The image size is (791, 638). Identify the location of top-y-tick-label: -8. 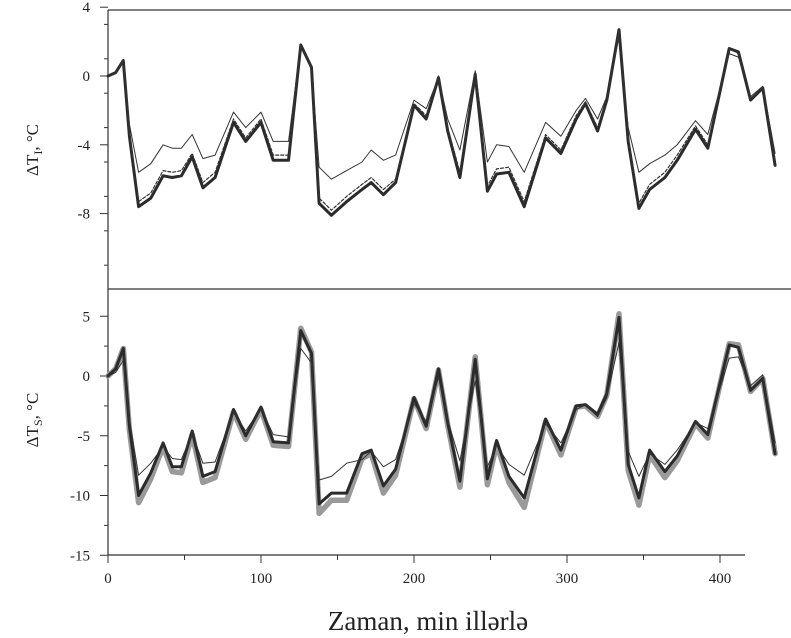
(84, 215).